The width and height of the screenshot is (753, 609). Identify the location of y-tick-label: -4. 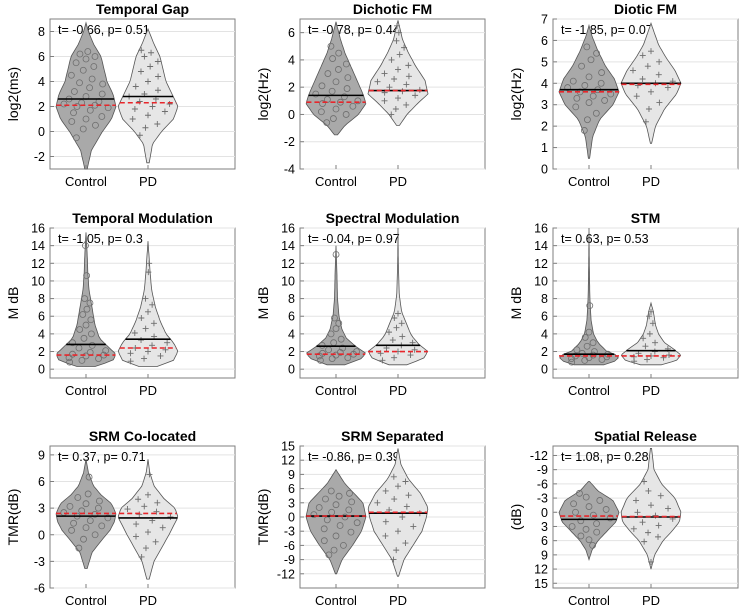
(289, 170).